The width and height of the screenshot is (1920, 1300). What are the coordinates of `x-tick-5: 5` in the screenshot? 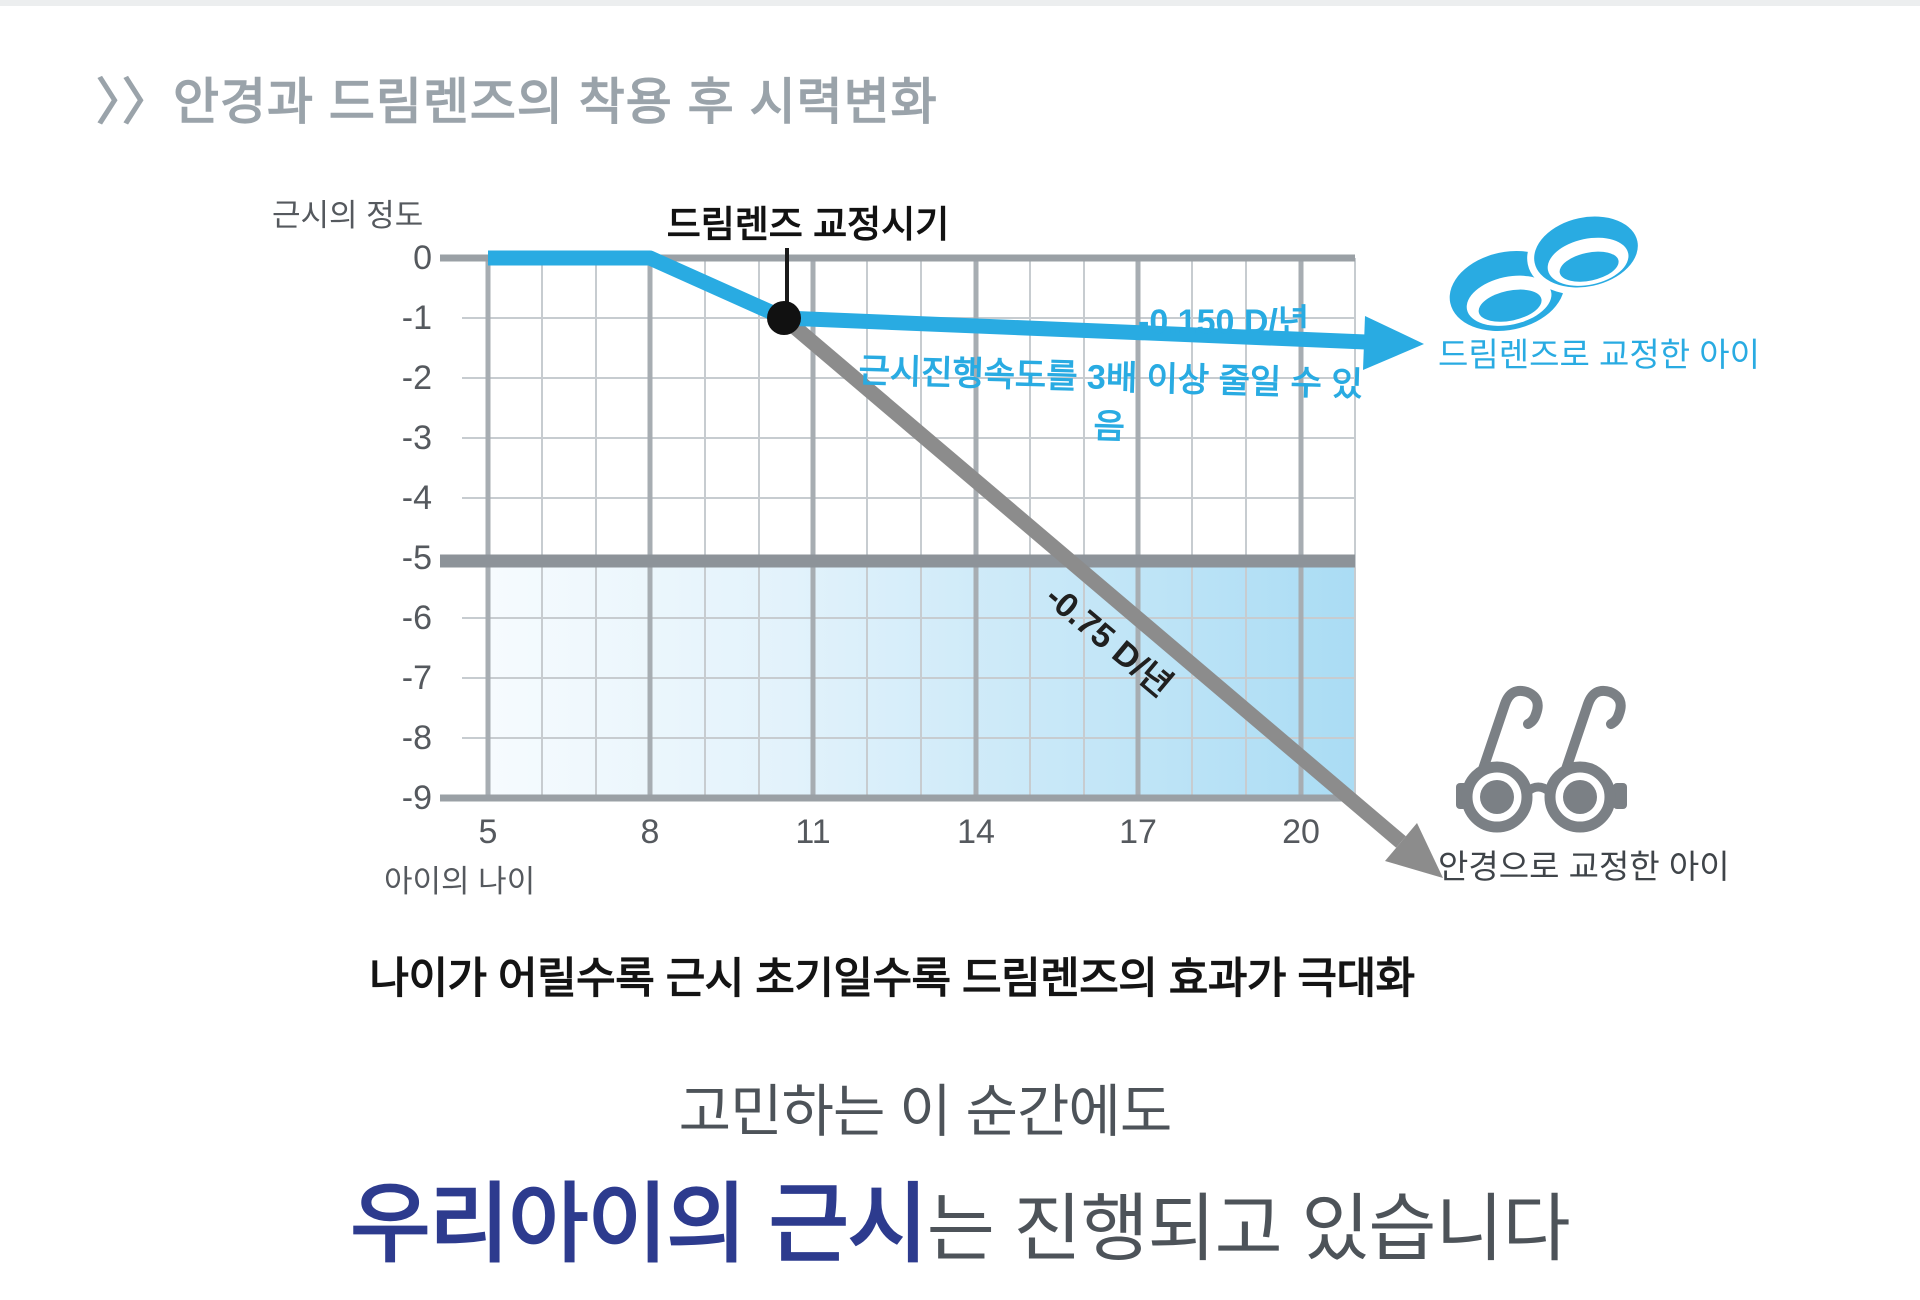 It's located at (488, 832).